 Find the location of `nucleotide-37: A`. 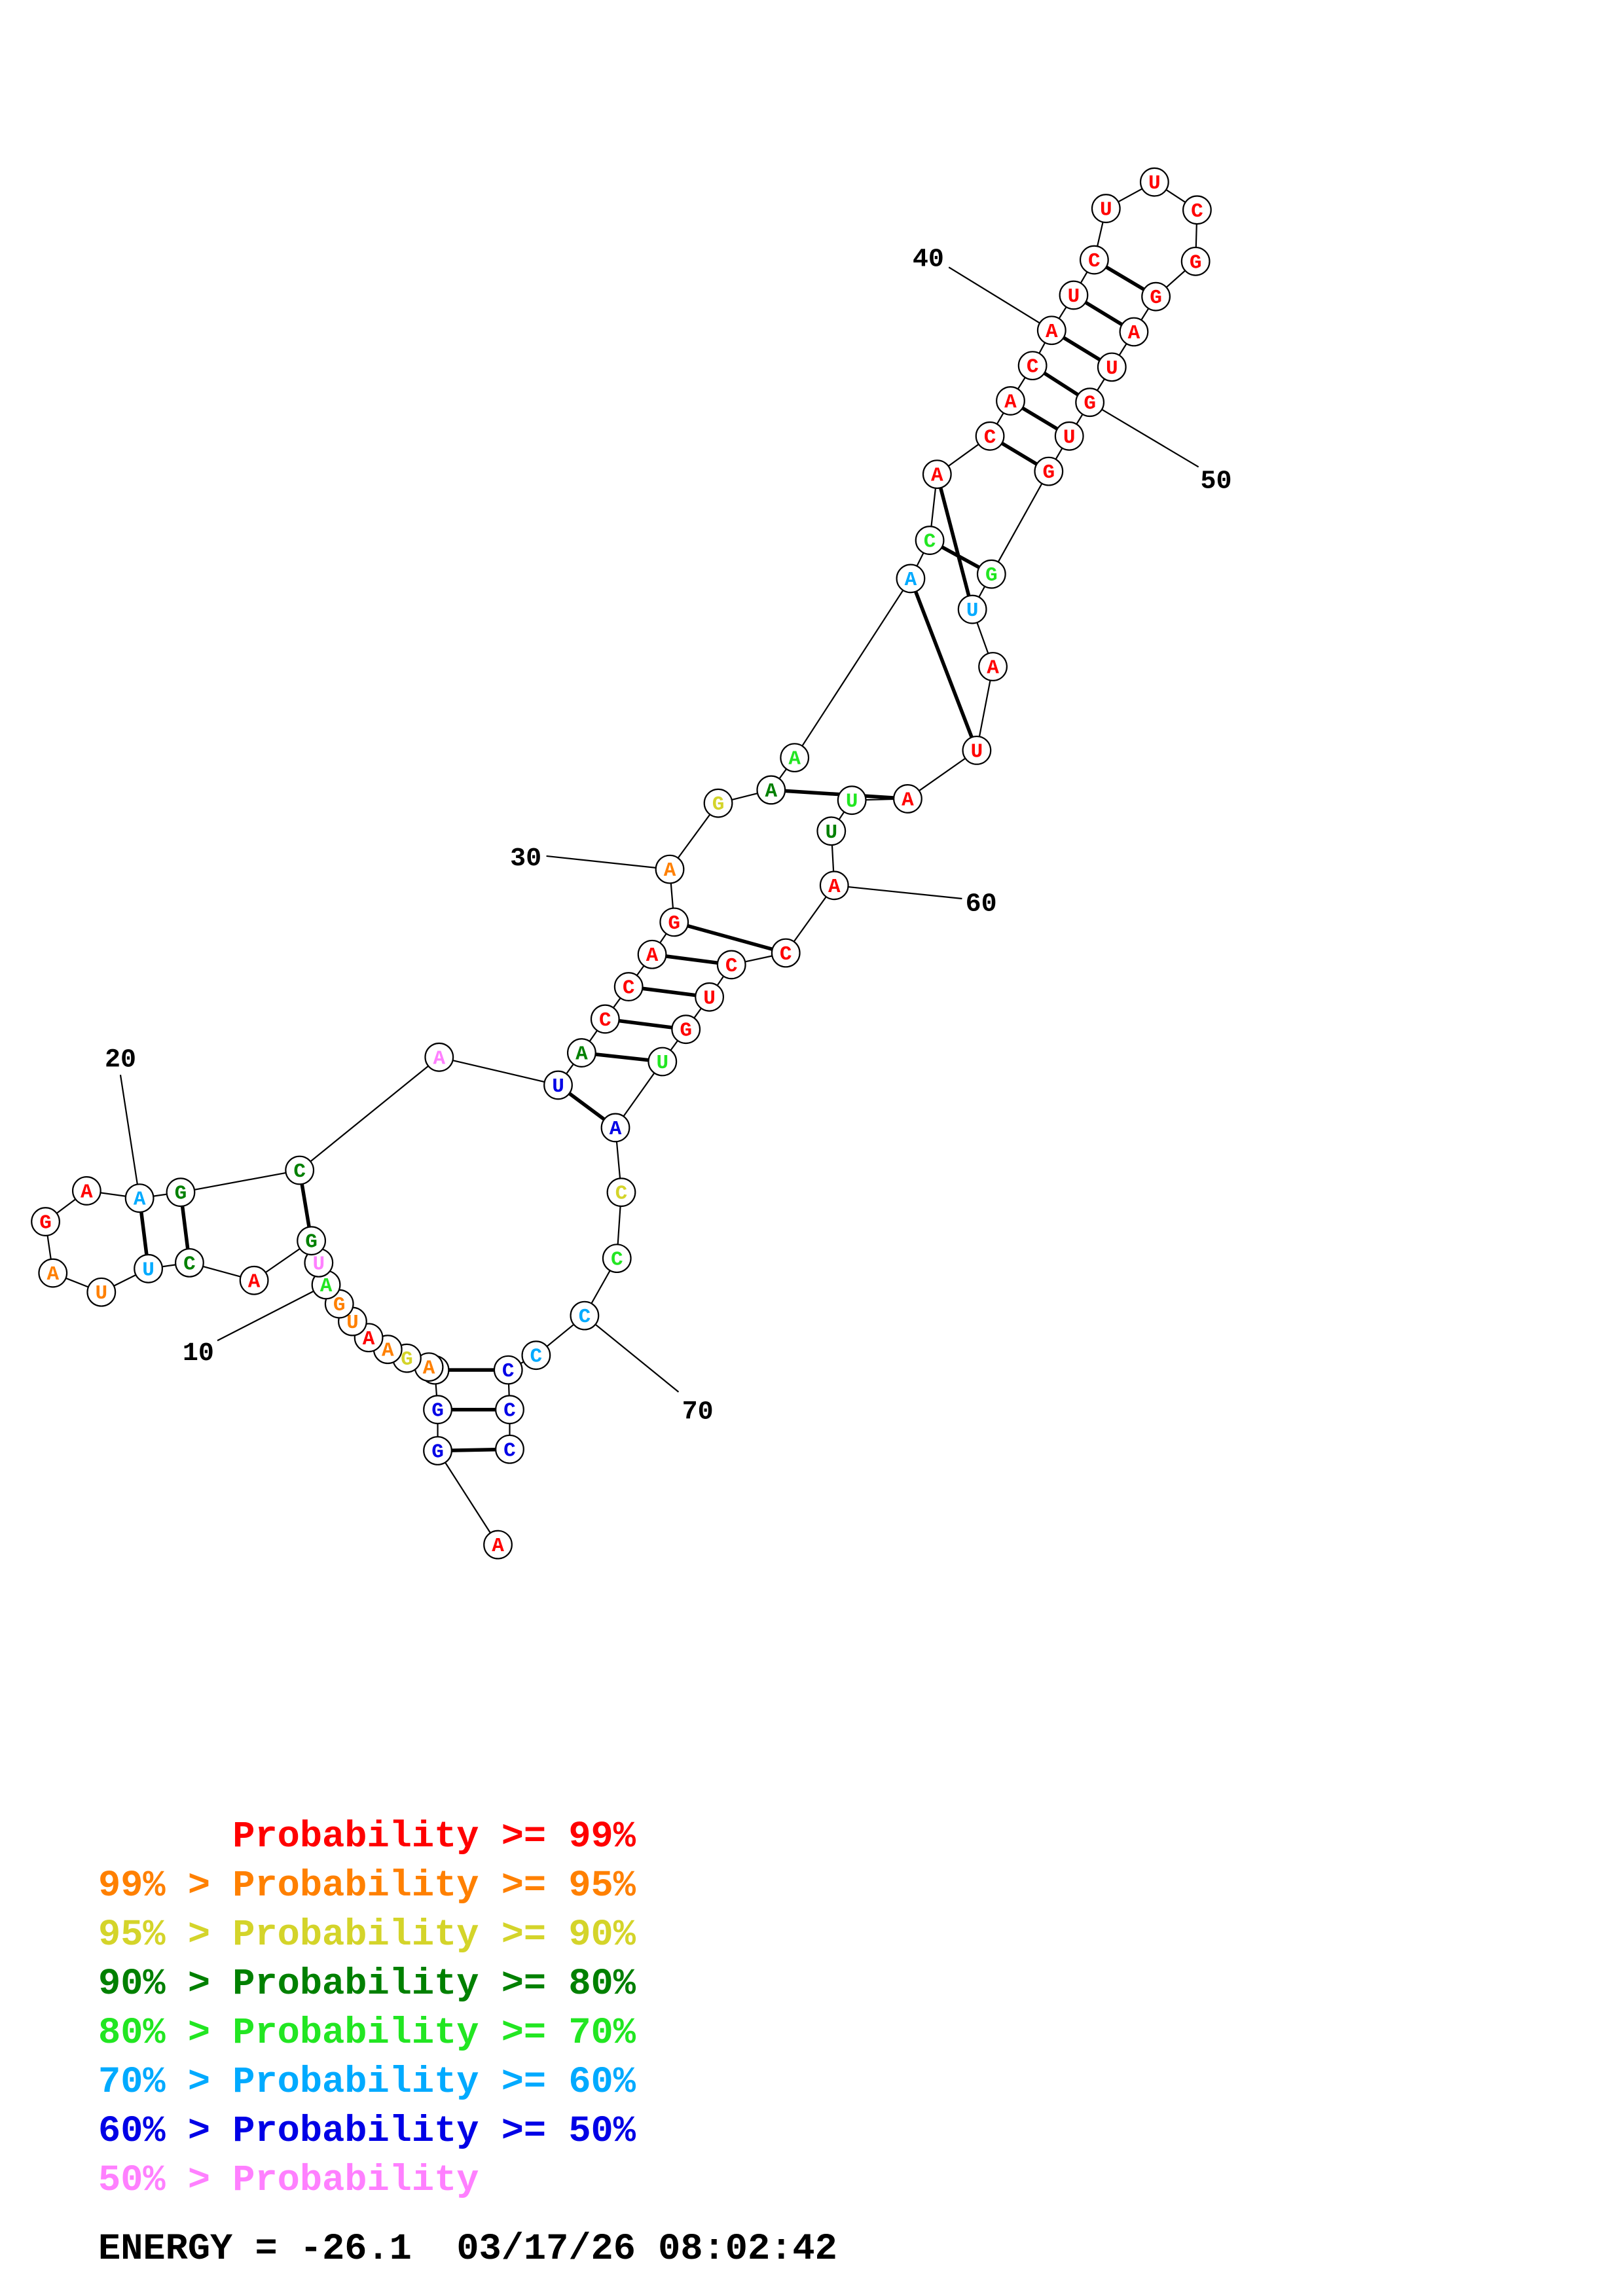

nucleotide-37: A is located at coordinates (937, 474).